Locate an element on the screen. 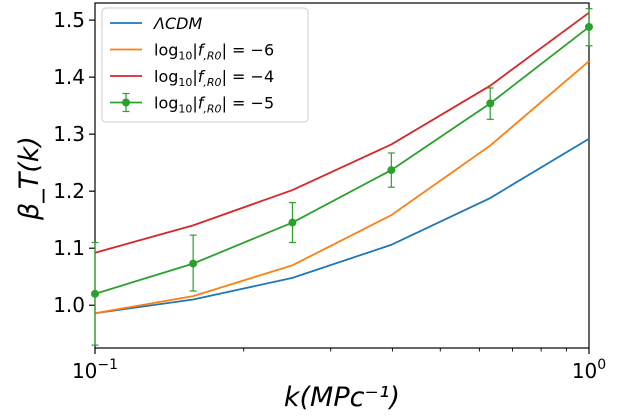 Image resolution: width=632 pixels, height=417 pixels. legend-label: log10|f,R0| = −4 is located at coordinates (214, 78).